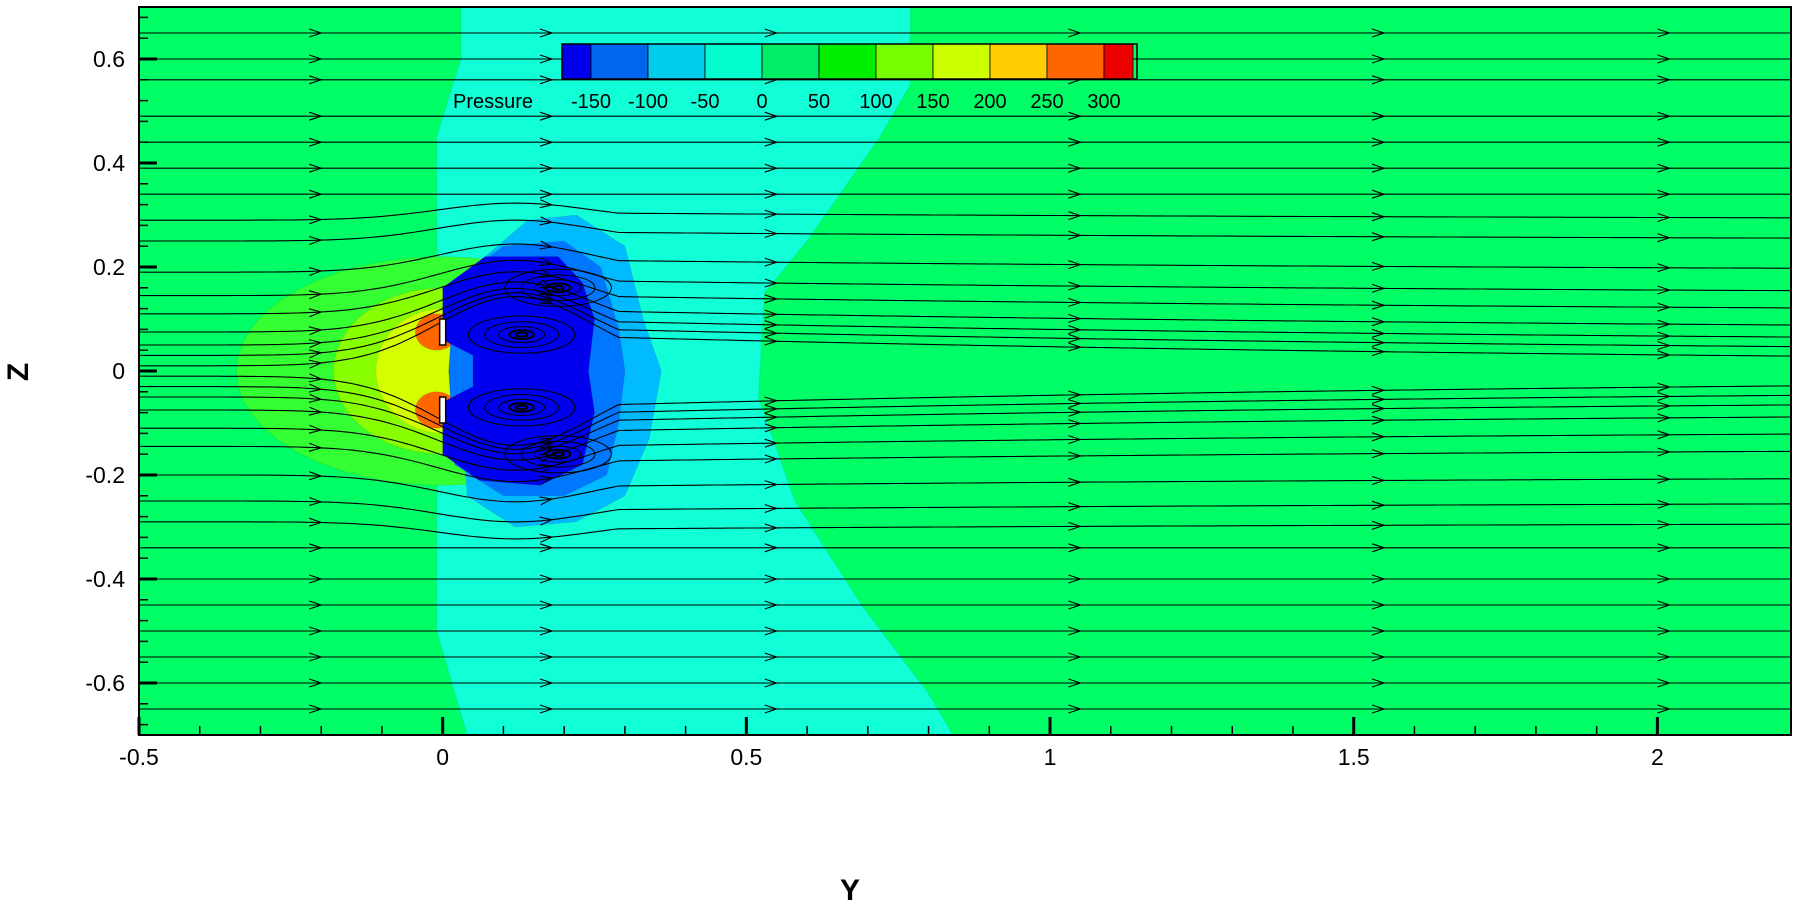 Image resolution: width=1794 pixels, height=920 pixels. I want to click on legend-level-label: 200, so click(989, 102).